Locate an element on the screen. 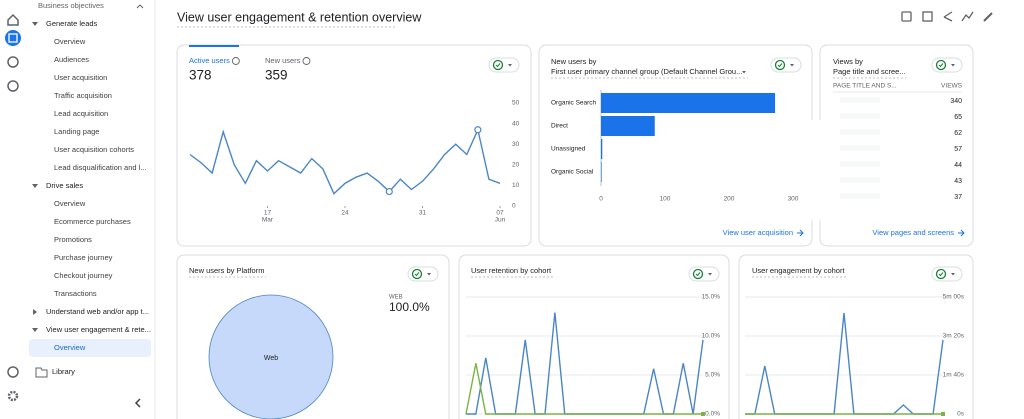  y-tick-label: 40 is located at coordinates (516, 123).